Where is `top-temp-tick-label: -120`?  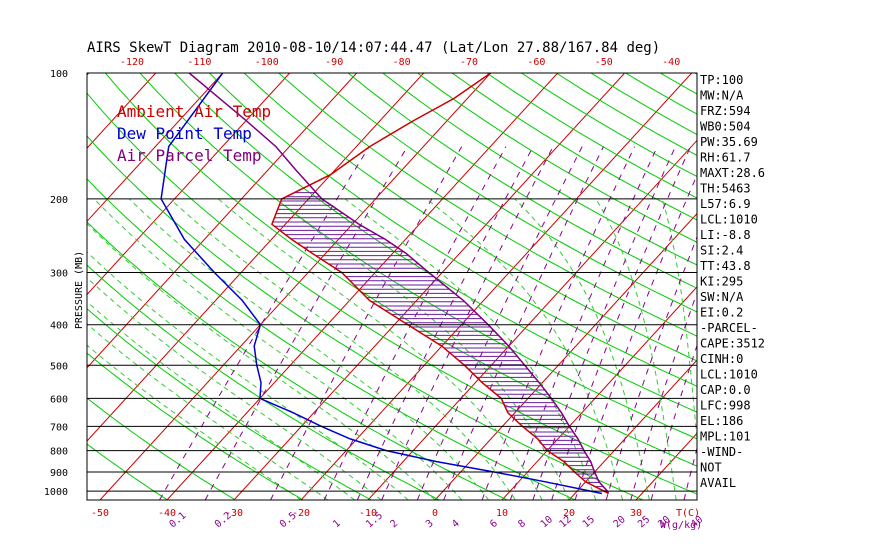 top-temp-tick-label: -120 is located at coordinates (132, 62).